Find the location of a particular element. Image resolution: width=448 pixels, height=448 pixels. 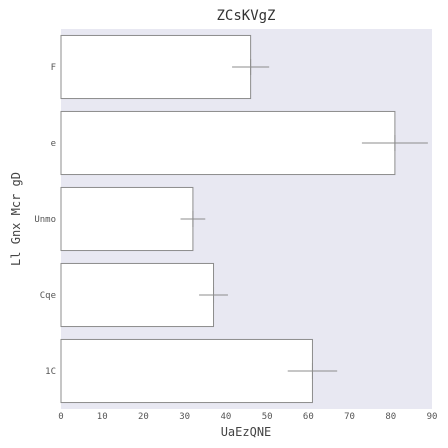

x-tick-label: 60 is located at coordinates (308, 417).